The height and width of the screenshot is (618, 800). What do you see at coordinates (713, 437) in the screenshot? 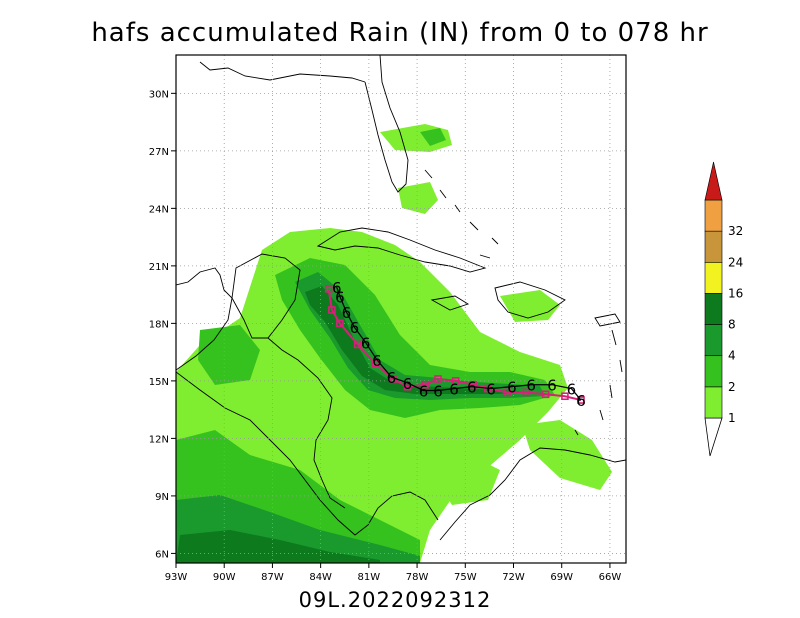
I see `colorbar-bottom-extension` at bounding box center [713, 437].